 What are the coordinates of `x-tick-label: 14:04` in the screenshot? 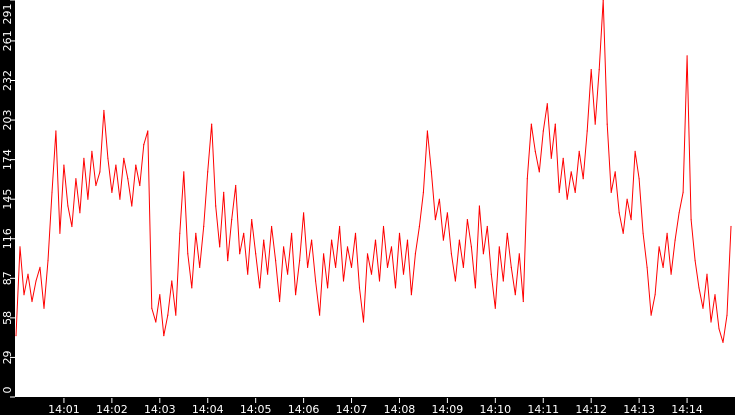 It's located at (208, 409).